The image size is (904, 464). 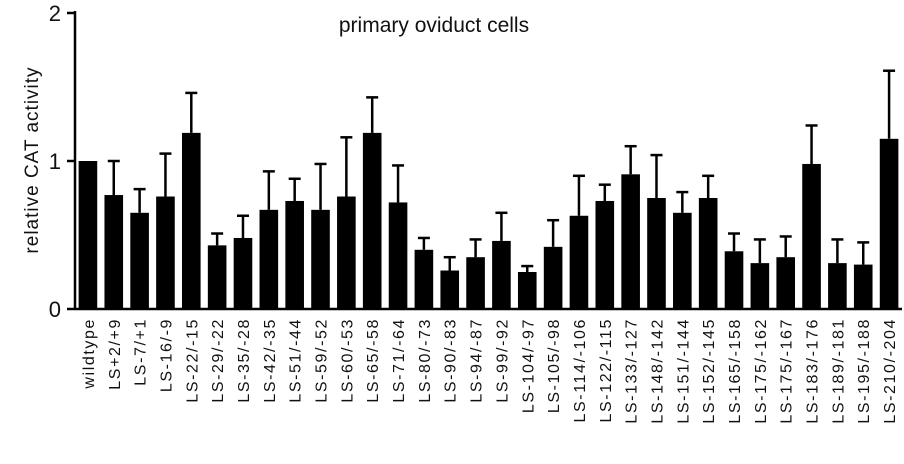 What do you see at coordinates (55, 161) in the screenshot?
I see `y-tick-label: 1` at bounding box center [55, 161].